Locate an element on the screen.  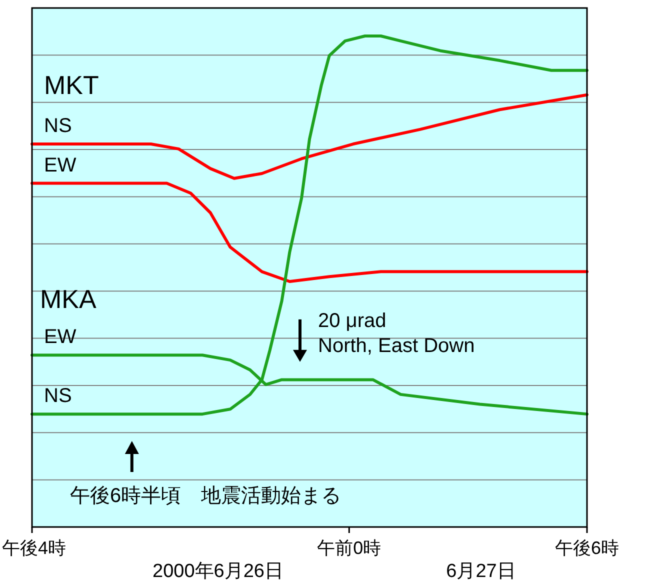
annotation: MKA is located at coordinates (68, 299).